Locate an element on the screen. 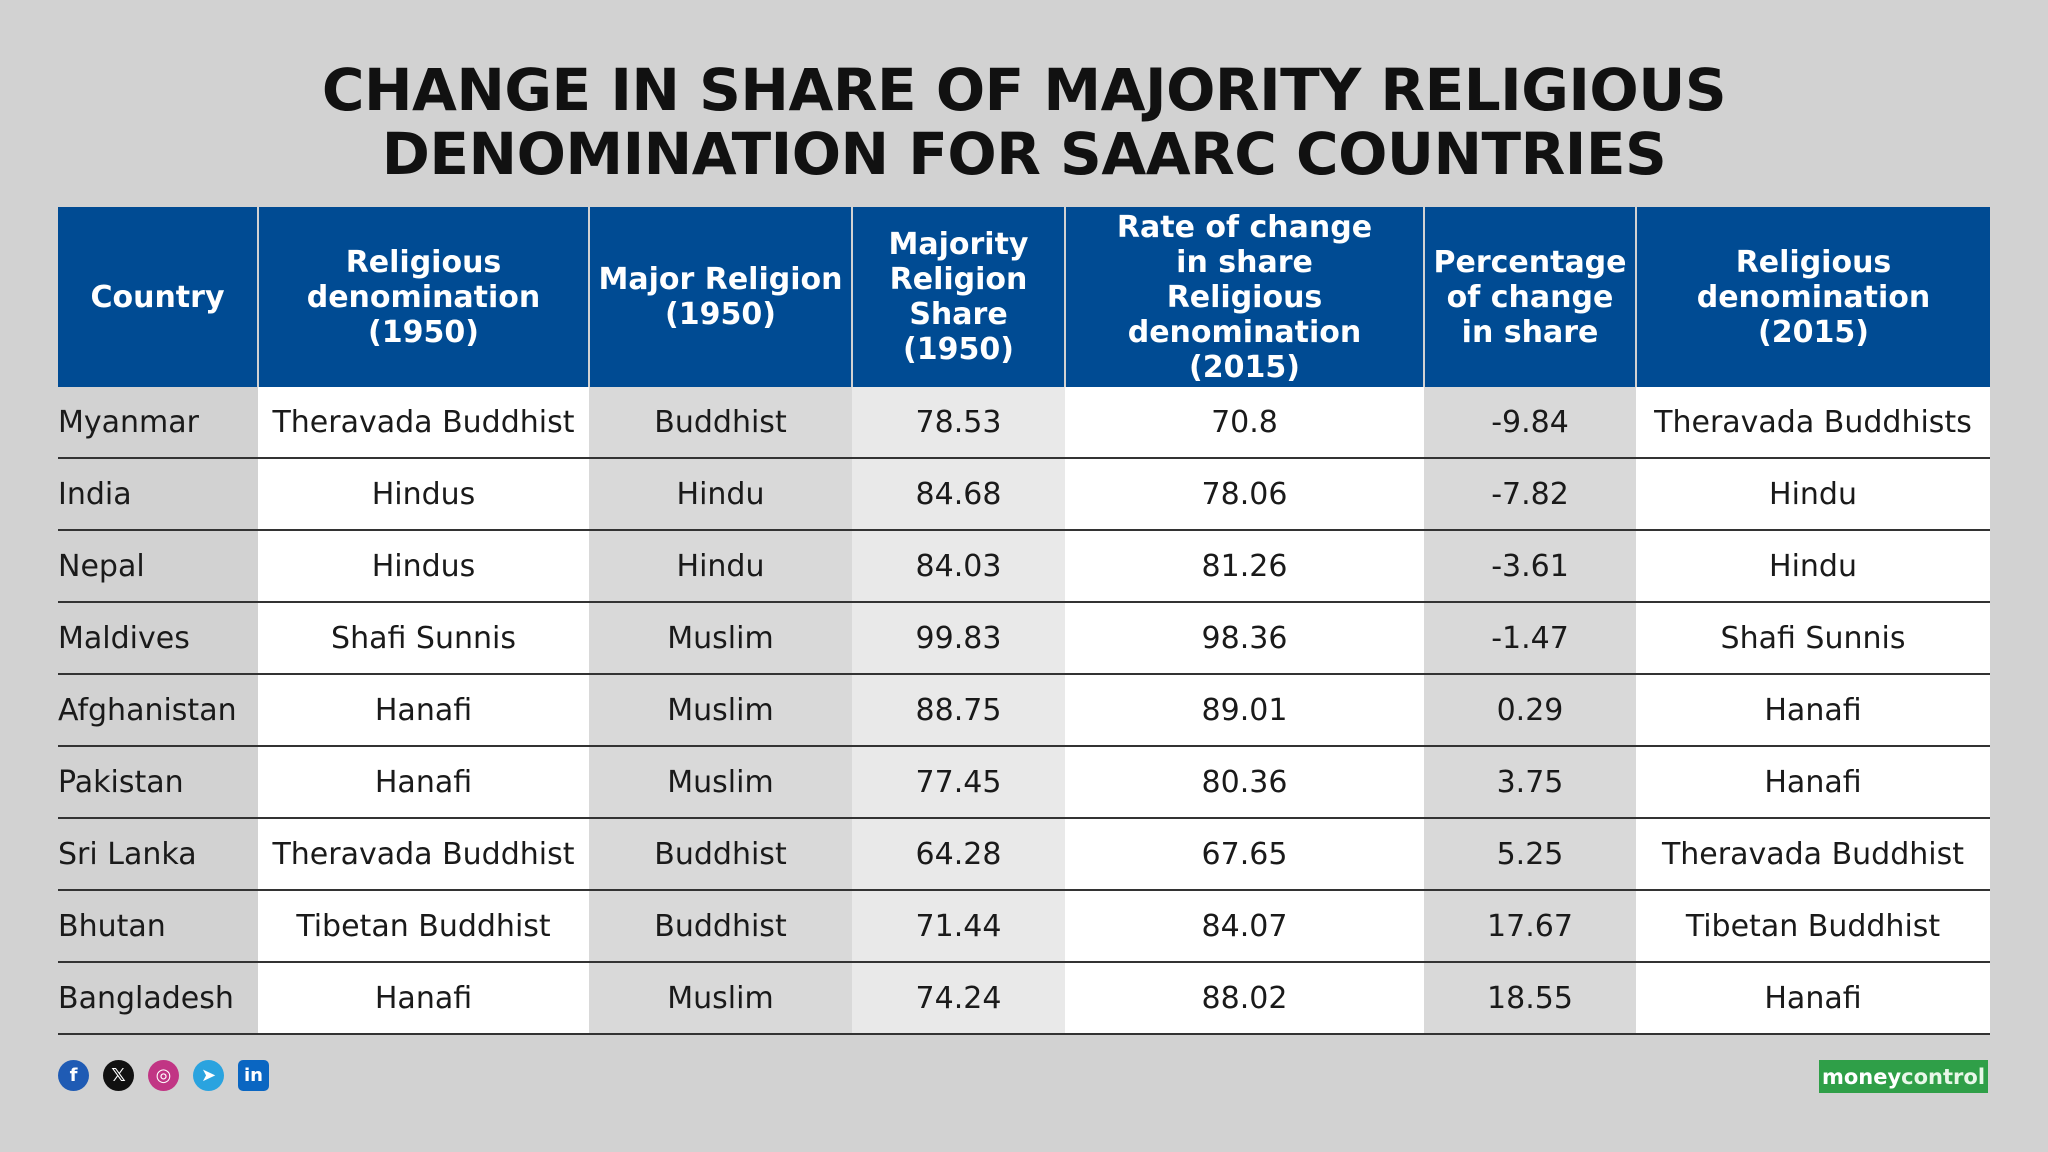 The image size is (2048, 1152). table-row: Pakistan Hanafi Muslim 77.45 80.36 3.75 Hanafi is located at coordinates (1024, 782).